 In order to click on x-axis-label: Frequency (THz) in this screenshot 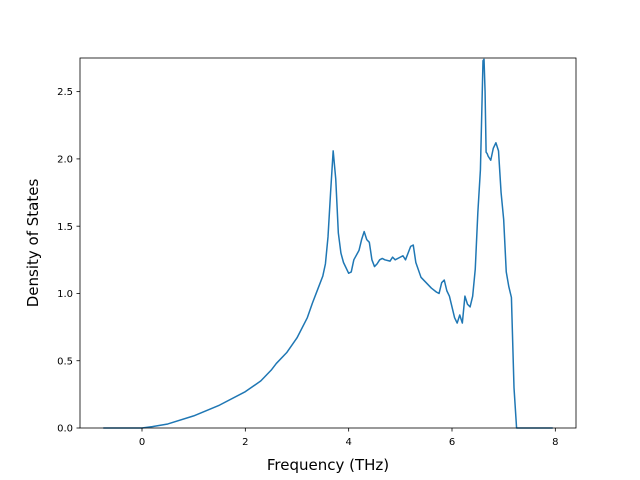, I will do `click(328, 465)`.